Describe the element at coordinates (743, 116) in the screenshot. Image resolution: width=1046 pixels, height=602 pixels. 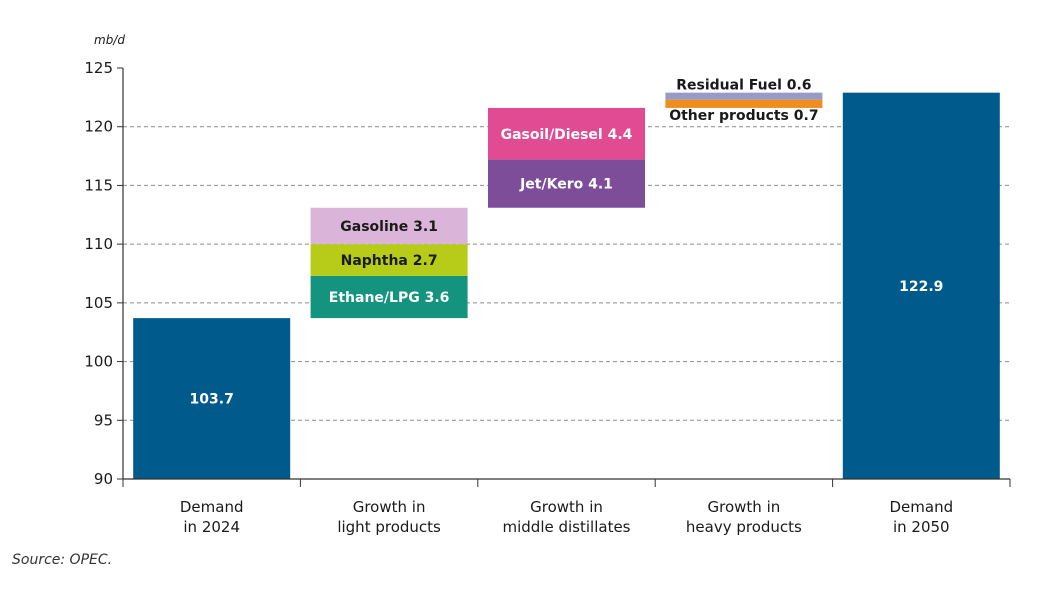
I see `segment-label: Other products 0.7` at that location.